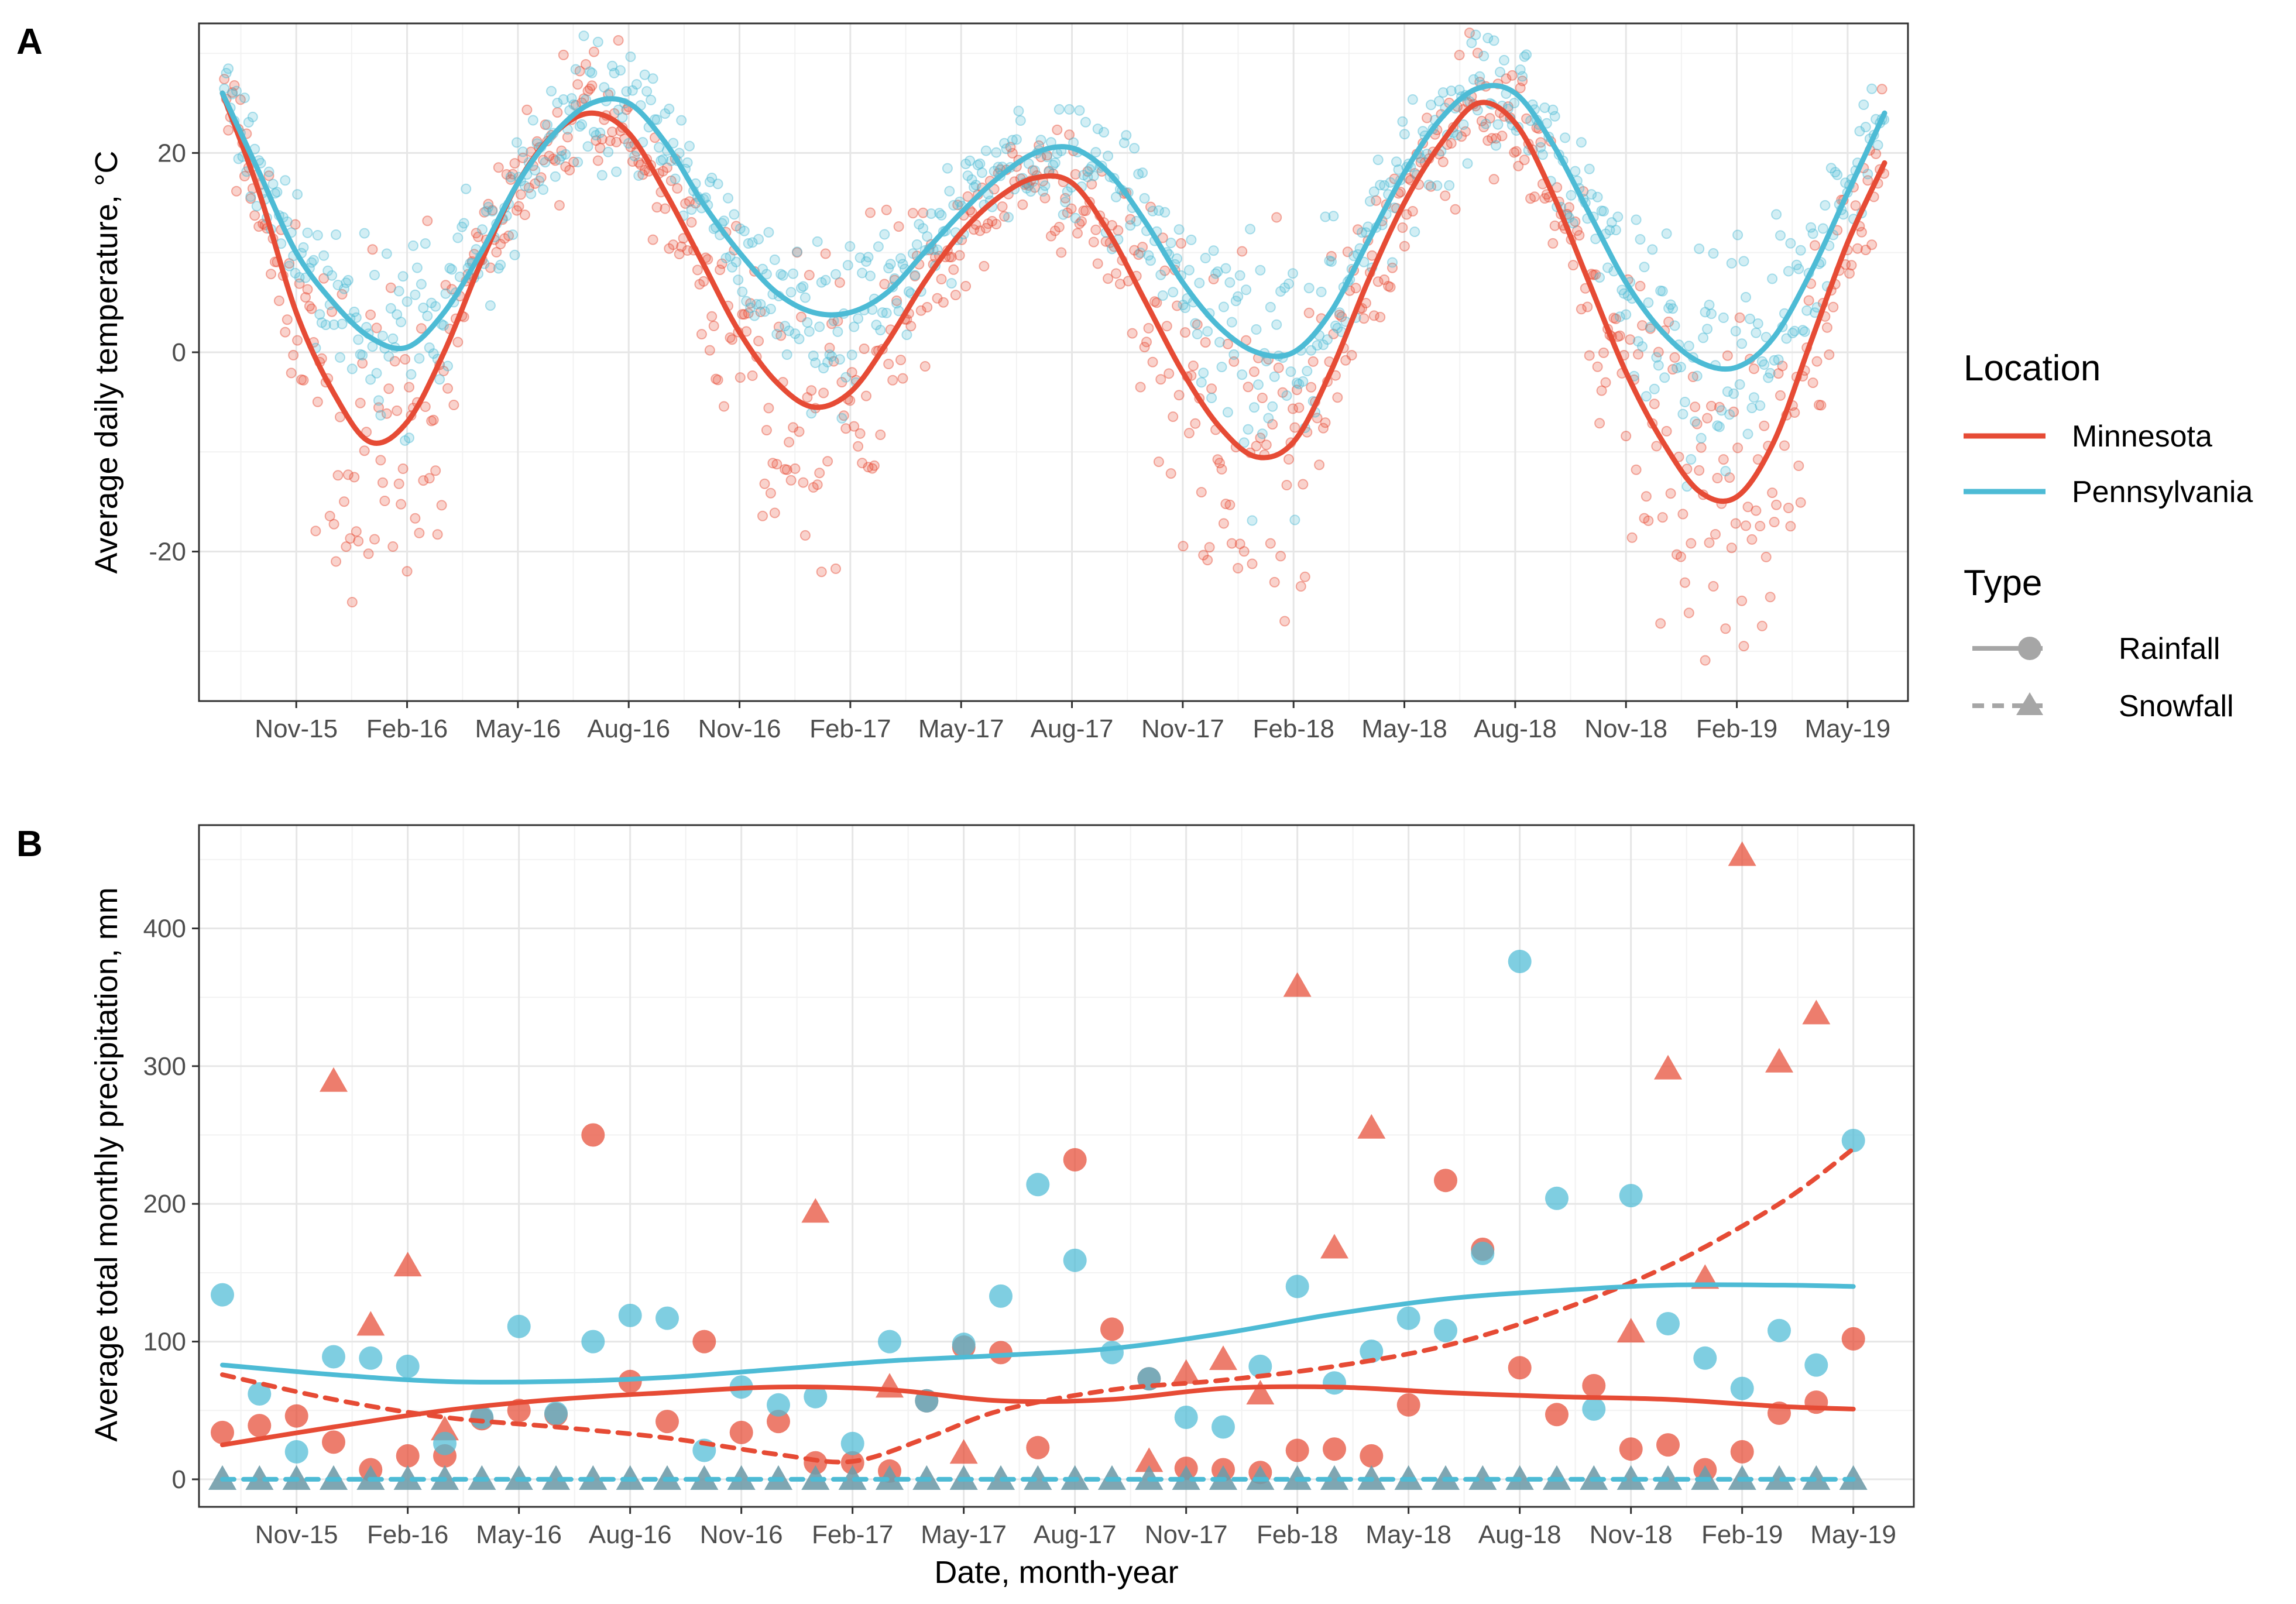 The height and width of the screenshot is (1604, 2296). What do you see at coordinates (164, 929) in the screenshot?
I see `y-tick-label: 400` at bounding box center [164, 929].